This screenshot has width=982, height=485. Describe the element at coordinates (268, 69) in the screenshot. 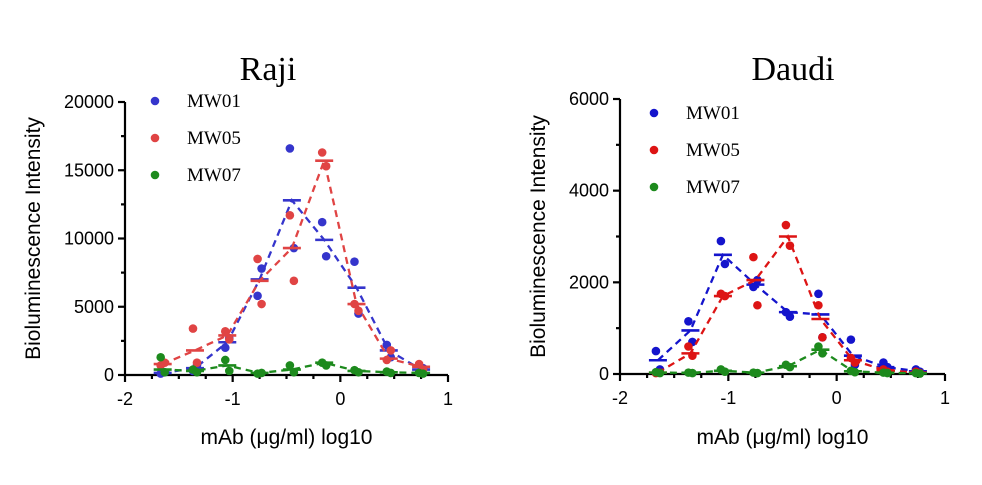

I see `chart-title: Raji` at that location.